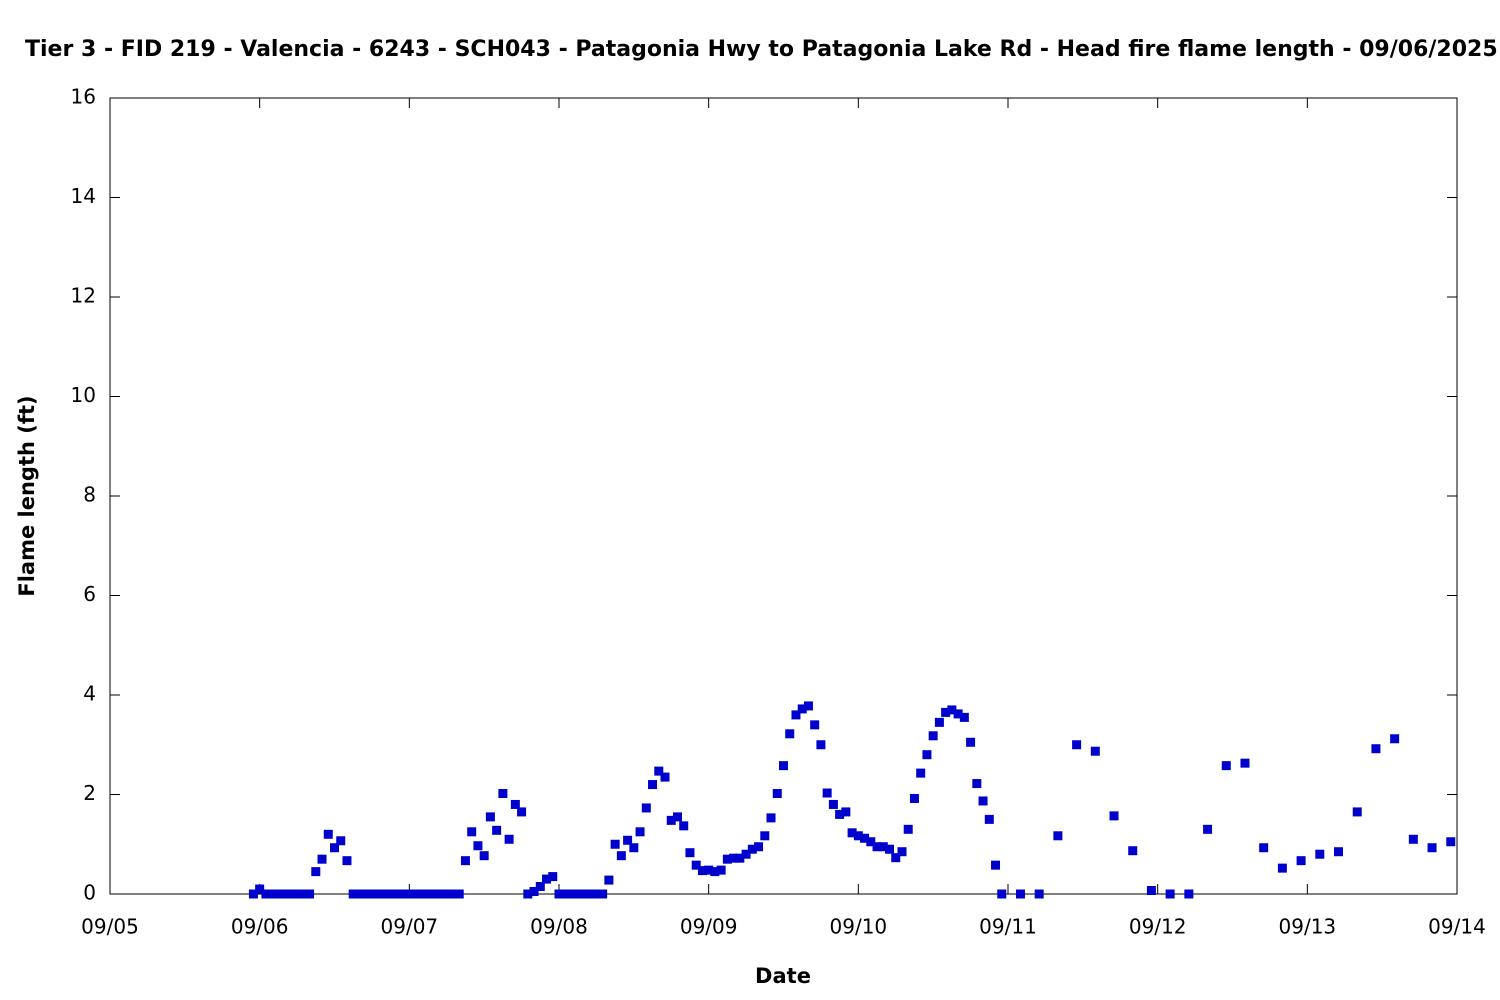 This screenshot has width=1500, height=1000. I want to click on y-tick-label: 8, so click(89, 495).